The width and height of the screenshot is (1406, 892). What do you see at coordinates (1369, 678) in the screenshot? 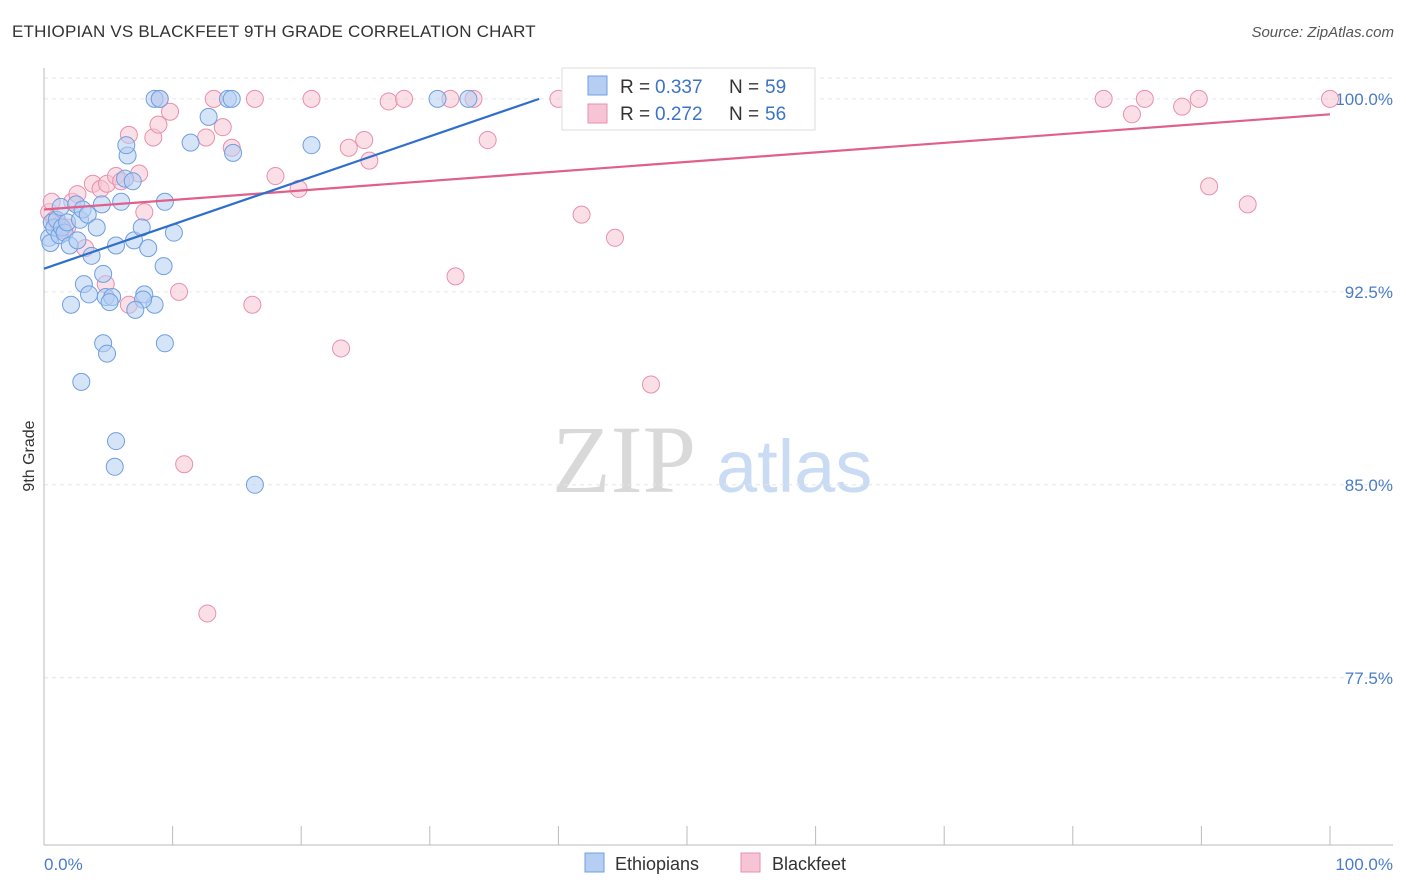
I see `y-tick-label: 77.5%` at bounding box center [1369, 678].